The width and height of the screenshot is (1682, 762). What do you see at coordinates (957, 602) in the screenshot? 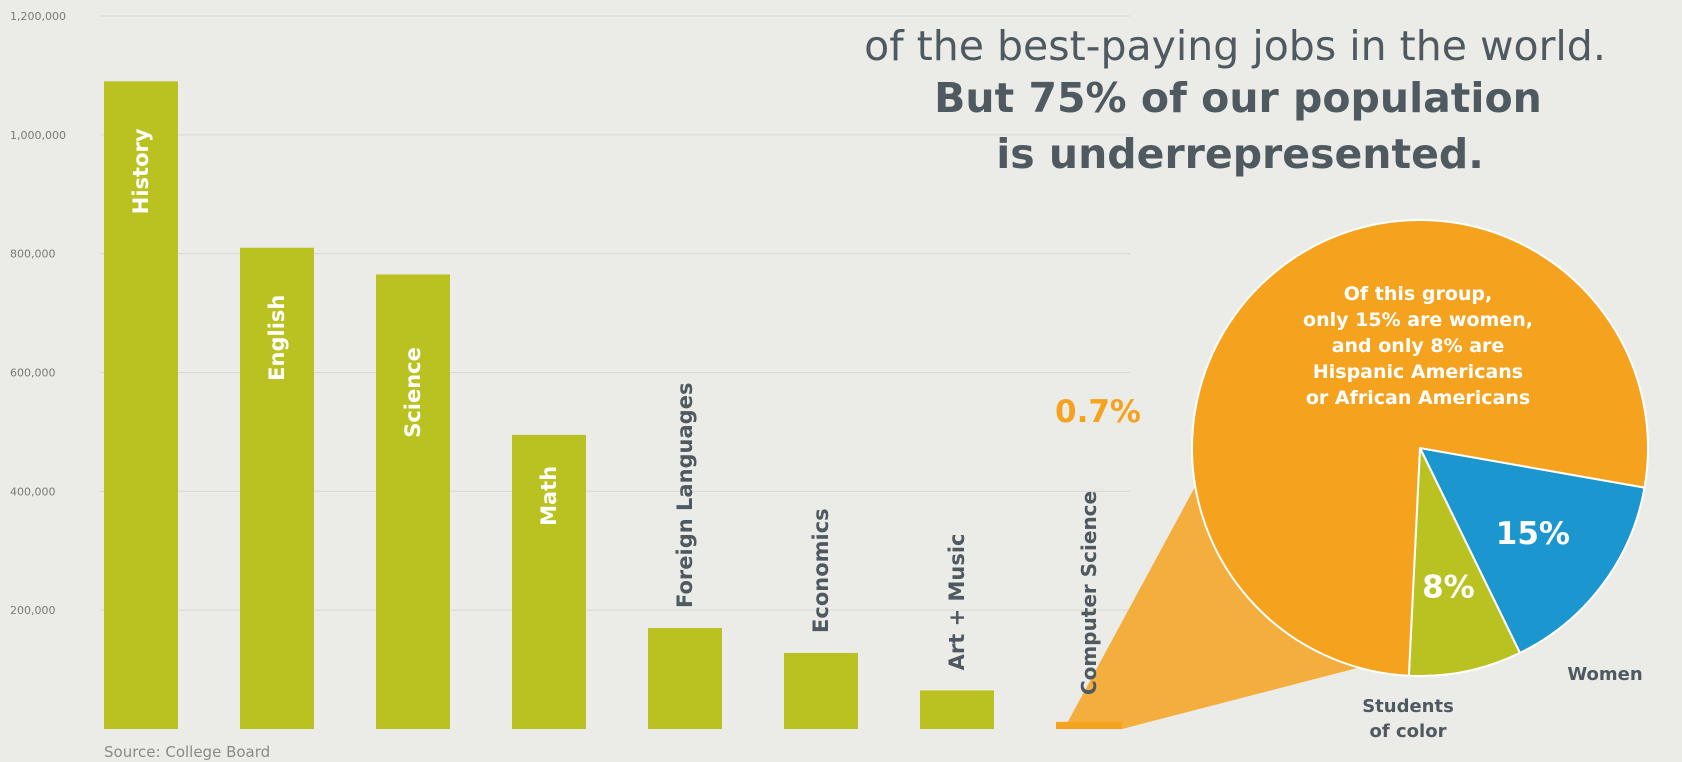
I see `bar-label-art-music: Art + Music` at bounding box center [957, 602].